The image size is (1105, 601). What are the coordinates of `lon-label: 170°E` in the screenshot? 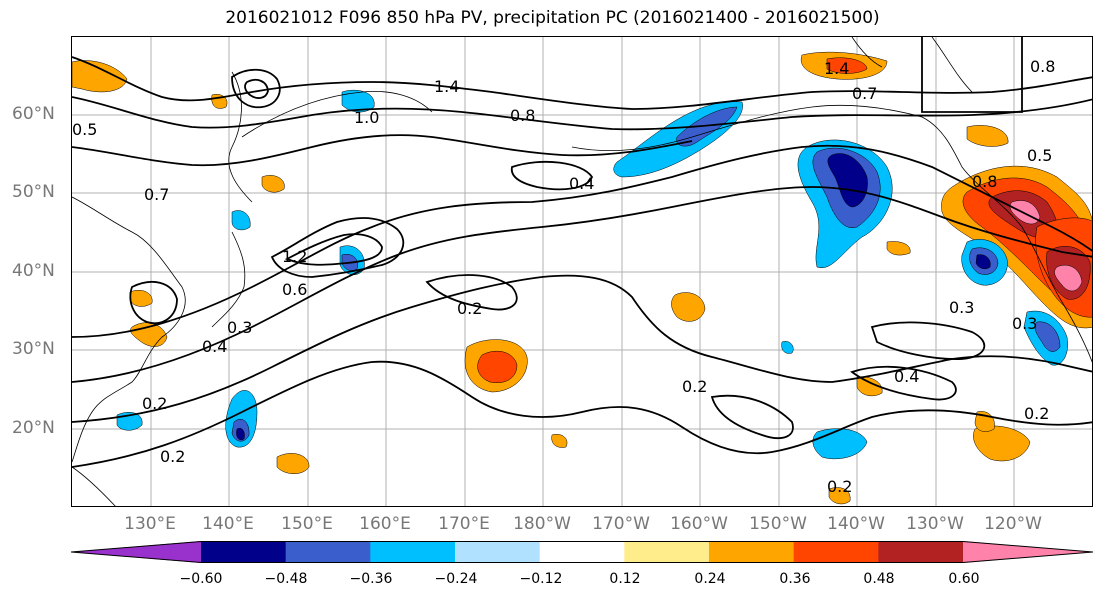 It's located at (464, 524).